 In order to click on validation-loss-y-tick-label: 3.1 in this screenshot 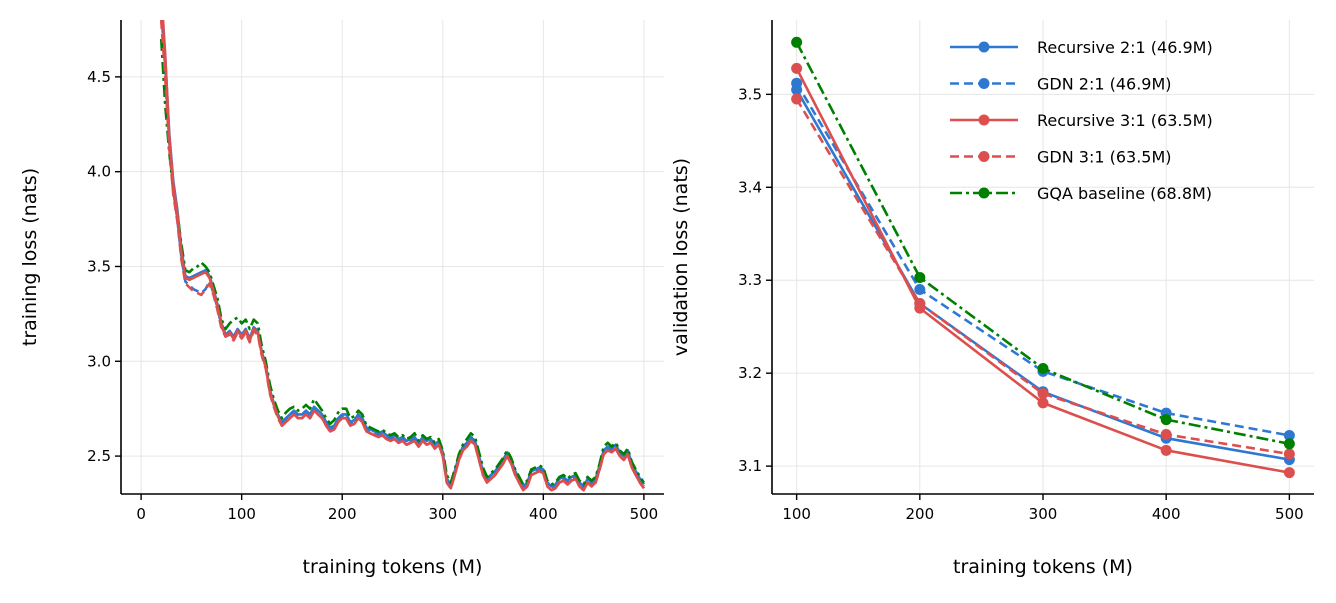, I will do `click(750, 466)`.